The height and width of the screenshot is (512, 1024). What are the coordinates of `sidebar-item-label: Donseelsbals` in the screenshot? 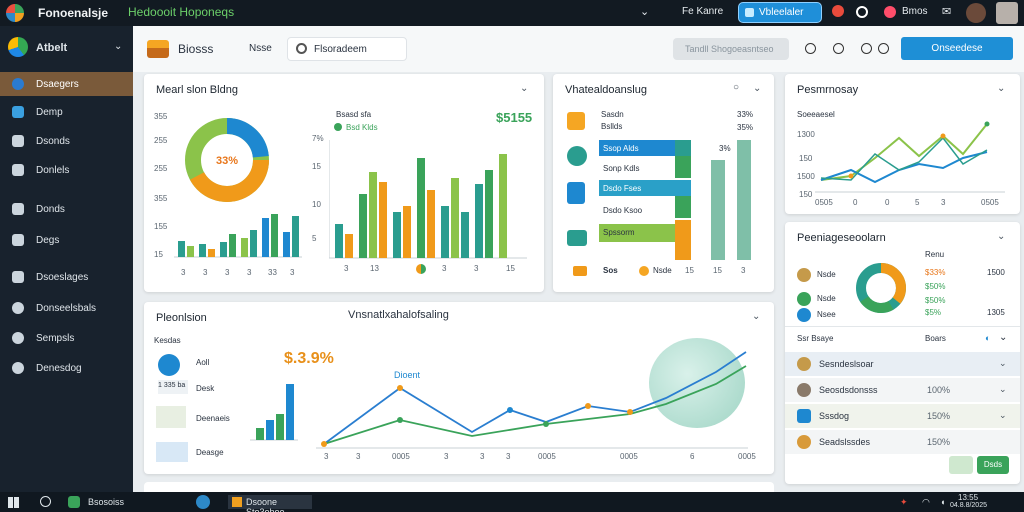 It's located at (66, 308).